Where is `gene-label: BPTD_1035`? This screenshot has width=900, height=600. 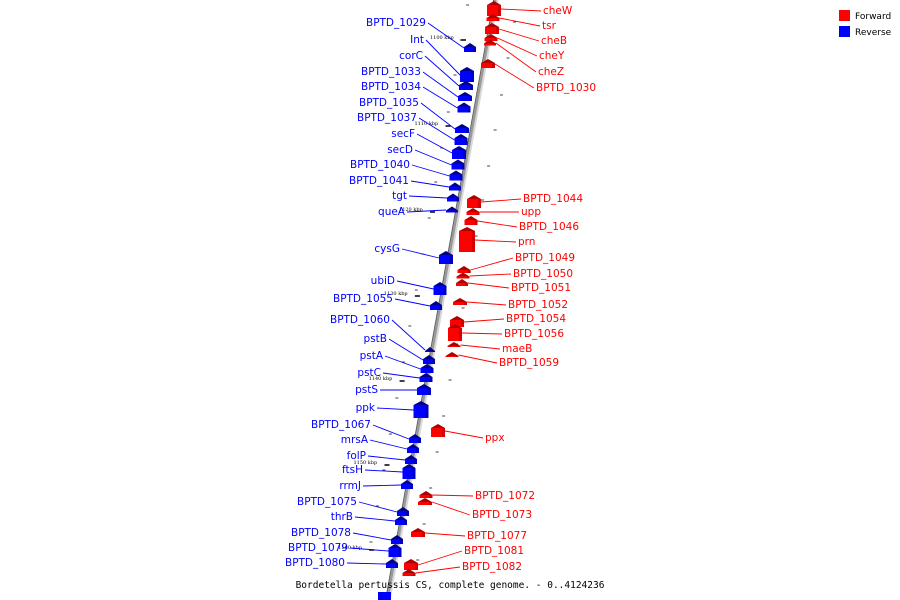 gene-label: BPTD_1035 is located at coordinates (389, 103).